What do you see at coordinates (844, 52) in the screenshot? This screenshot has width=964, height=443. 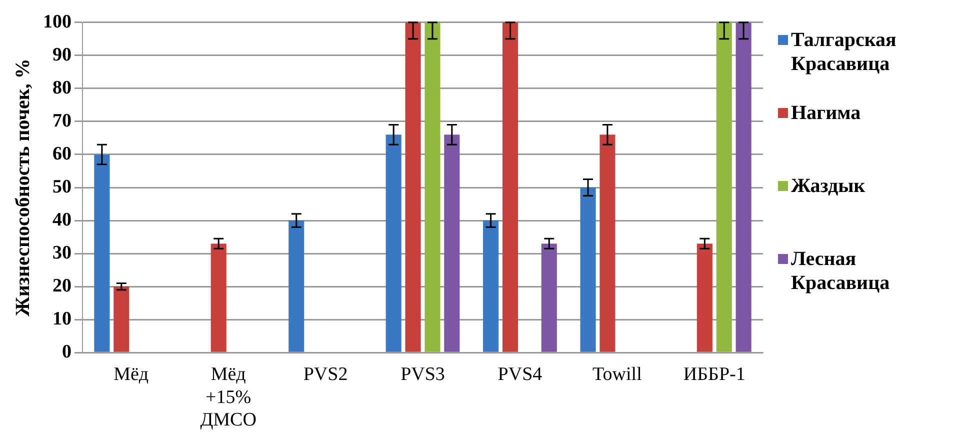 I see `legend-label: Талгарская Красавица` at bounding box center [844, 52].